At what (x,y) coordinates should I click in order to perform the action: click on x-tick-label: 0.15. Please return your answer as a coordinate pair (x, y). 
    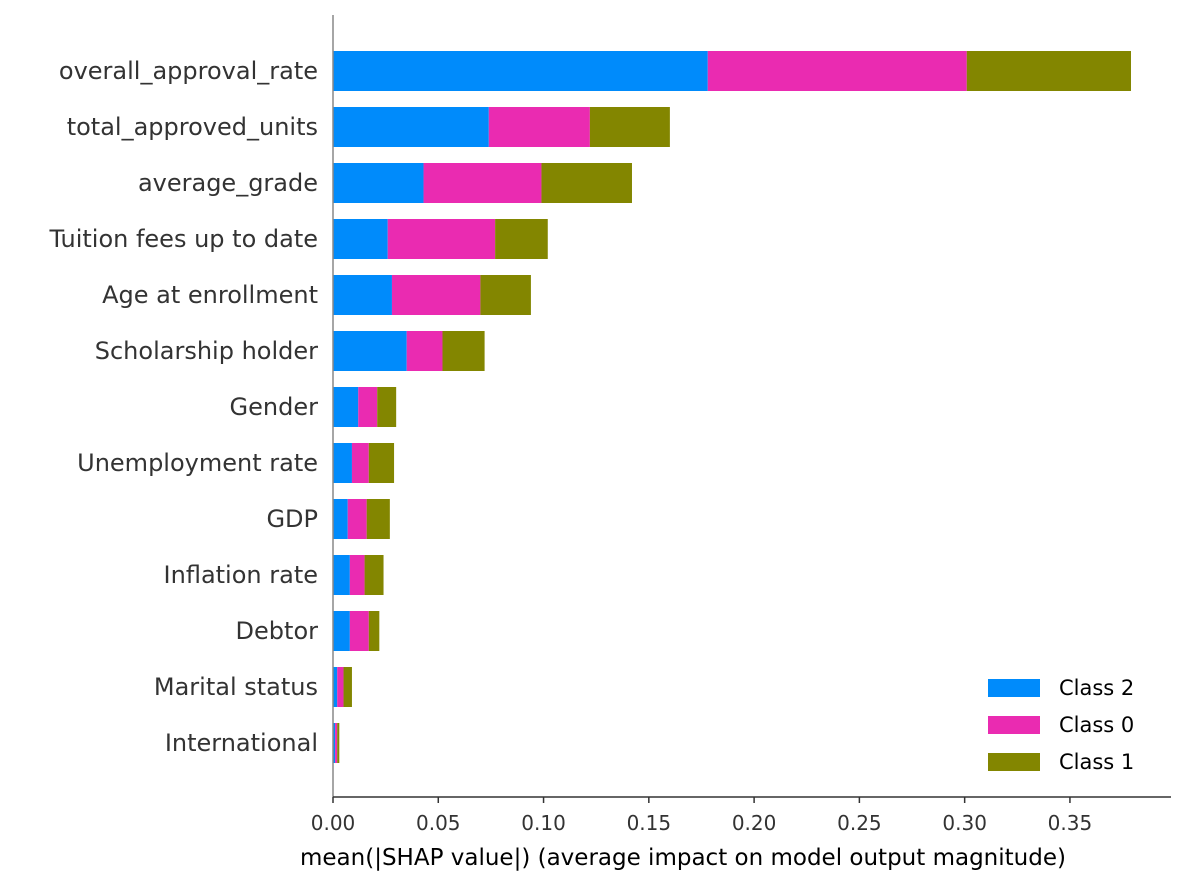
    Looking at the image, I should click on (649, 823).